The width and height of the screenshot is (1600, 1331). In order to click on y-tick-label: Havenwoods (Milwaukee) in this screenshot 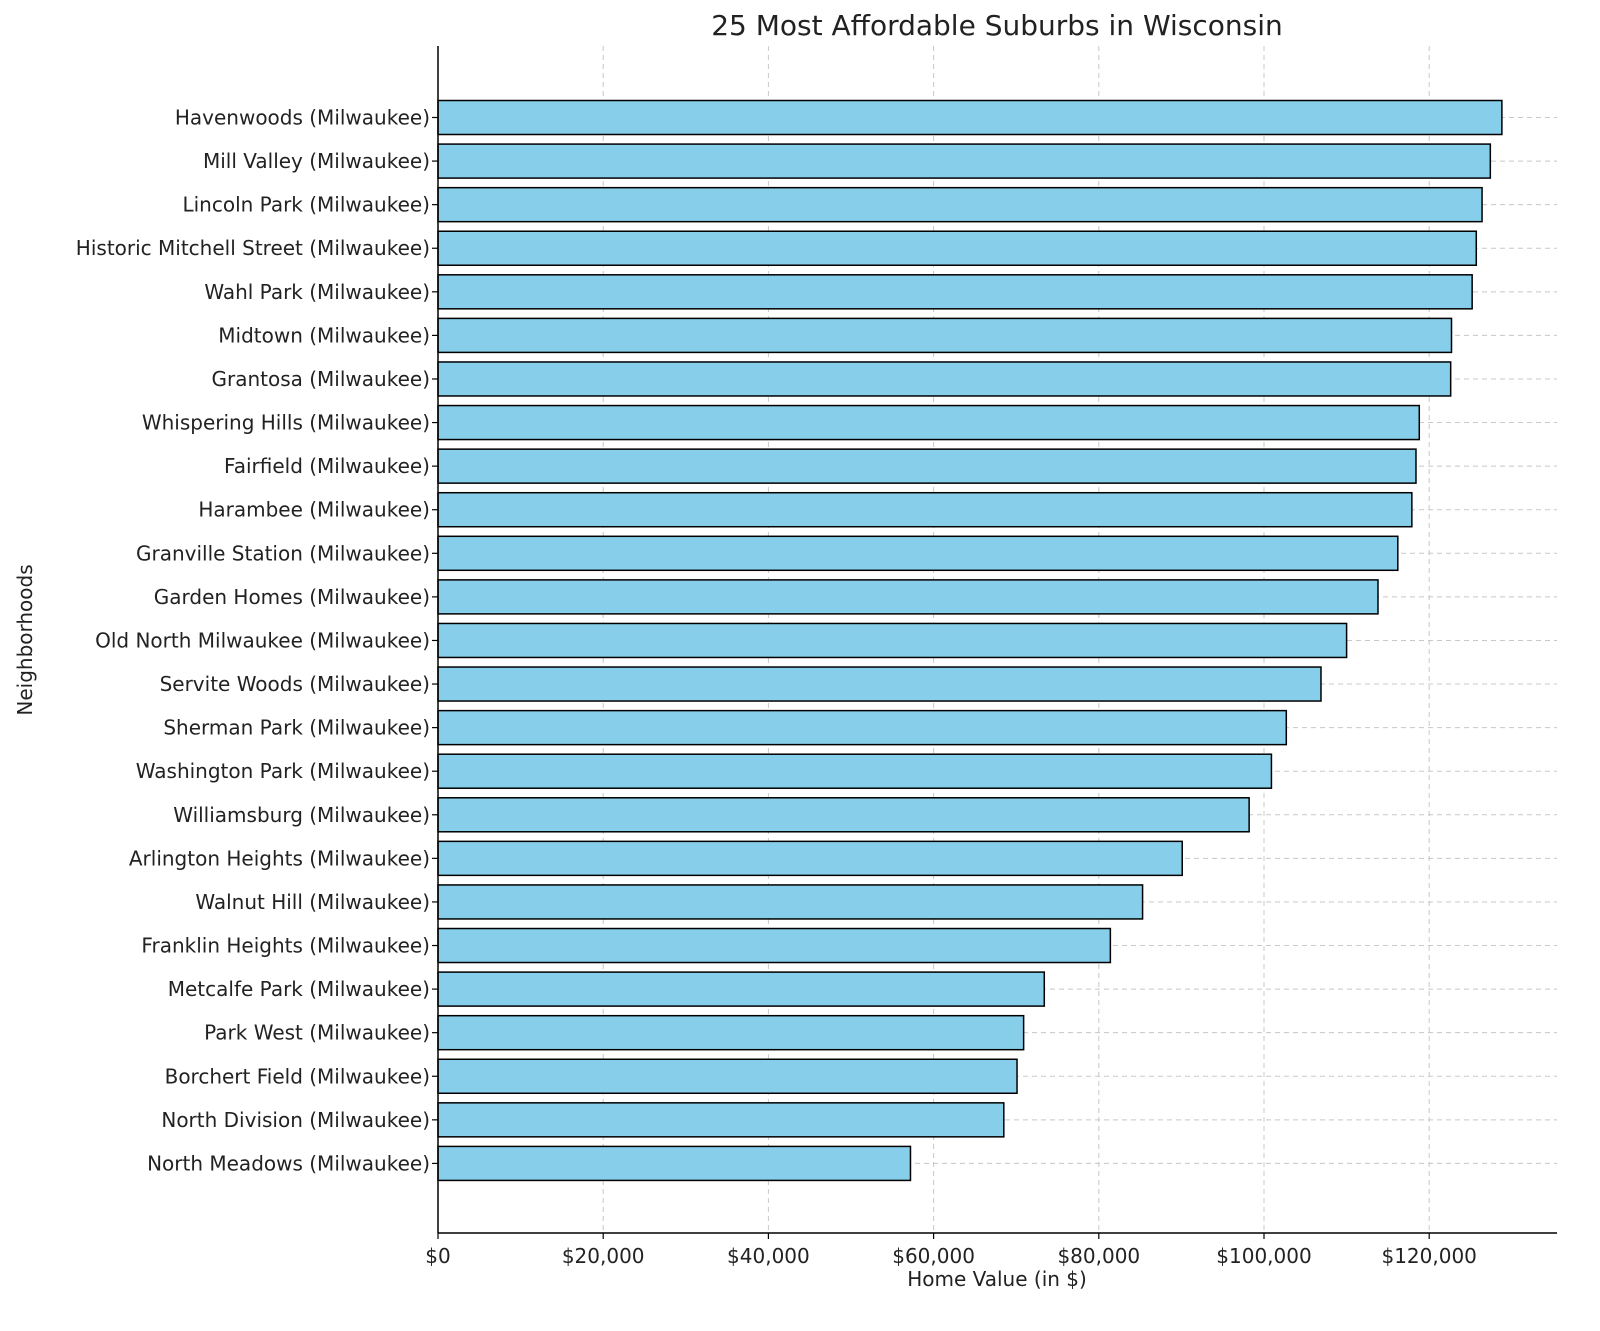, I will do `click(302, 118)`.